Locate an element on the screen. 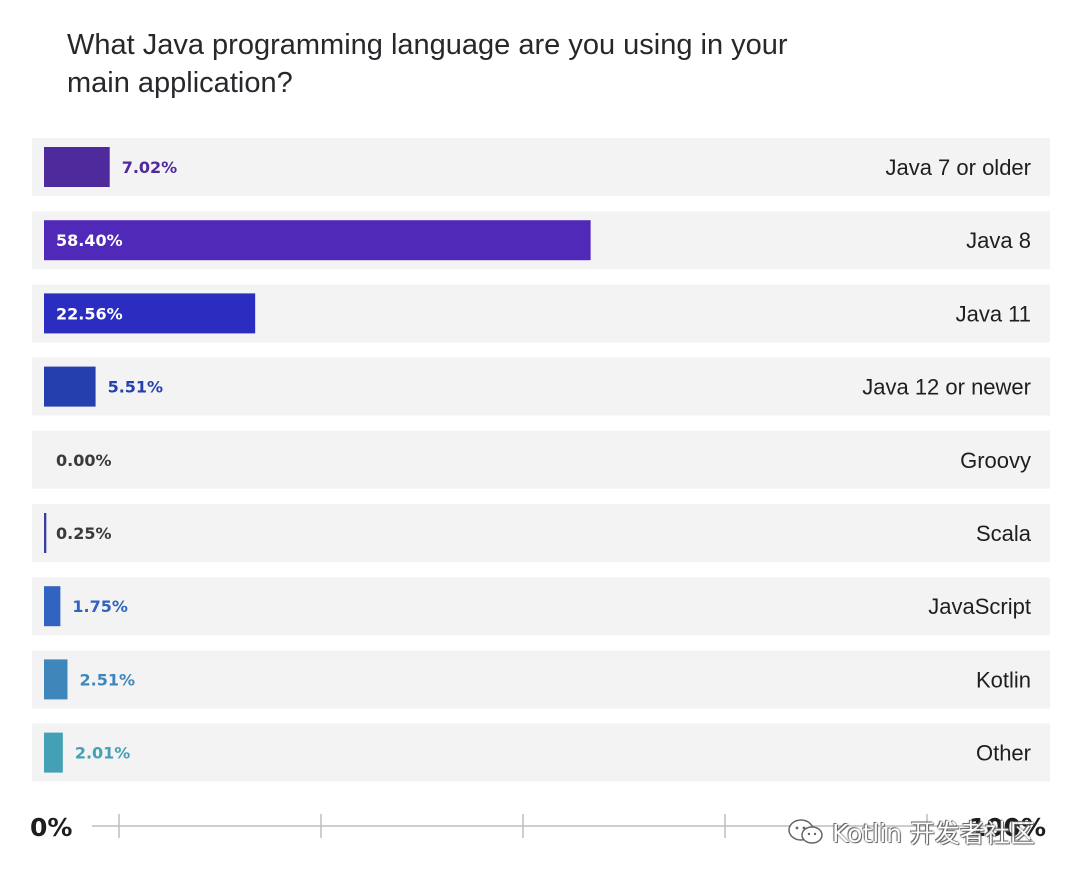  category-label: Java 8 is located at coordinates (998, 240).